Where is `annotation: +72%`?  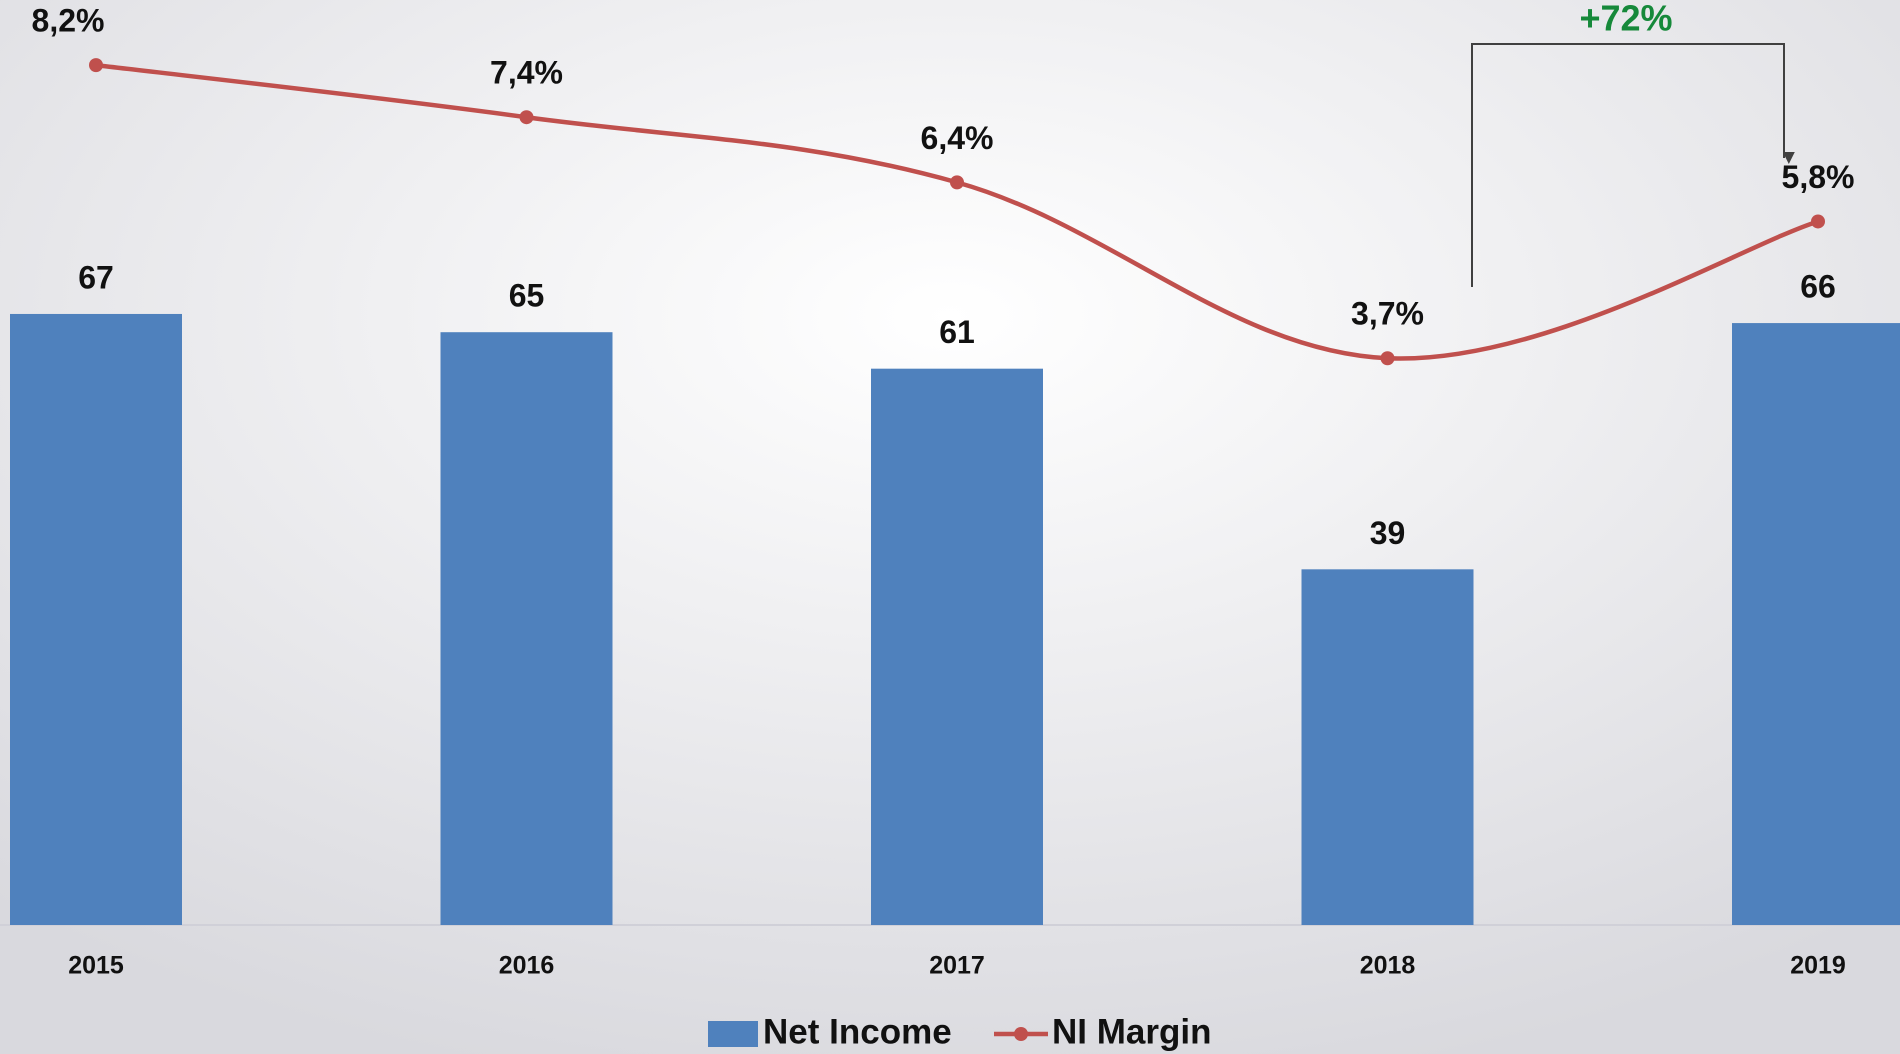
annotation: +72% is located at coordinates (1625, 19).